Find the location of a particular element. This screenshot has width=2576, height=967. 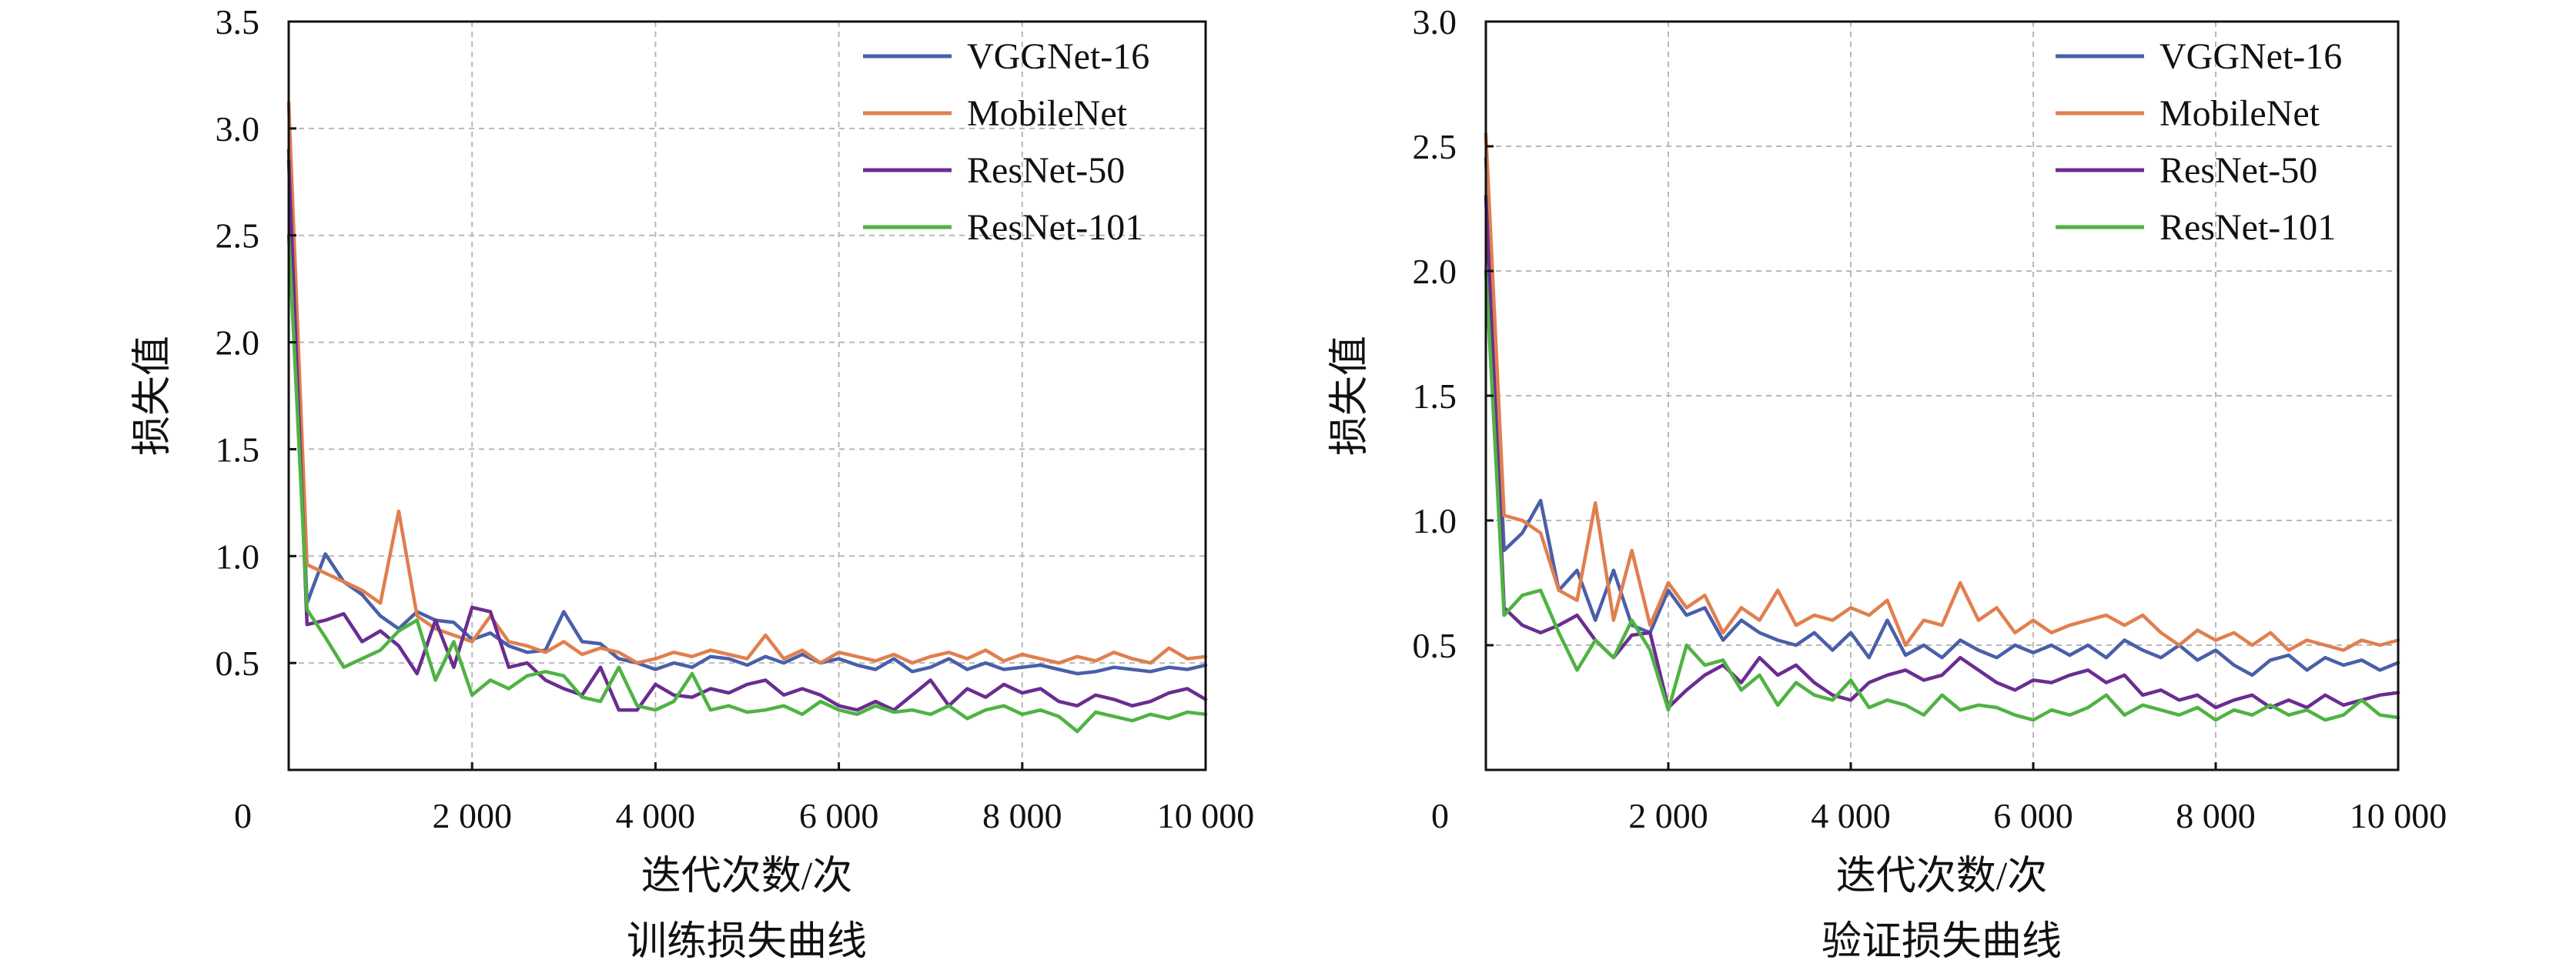

chart-caption: 训练损失曲线 is located at coordinates (747, 942).